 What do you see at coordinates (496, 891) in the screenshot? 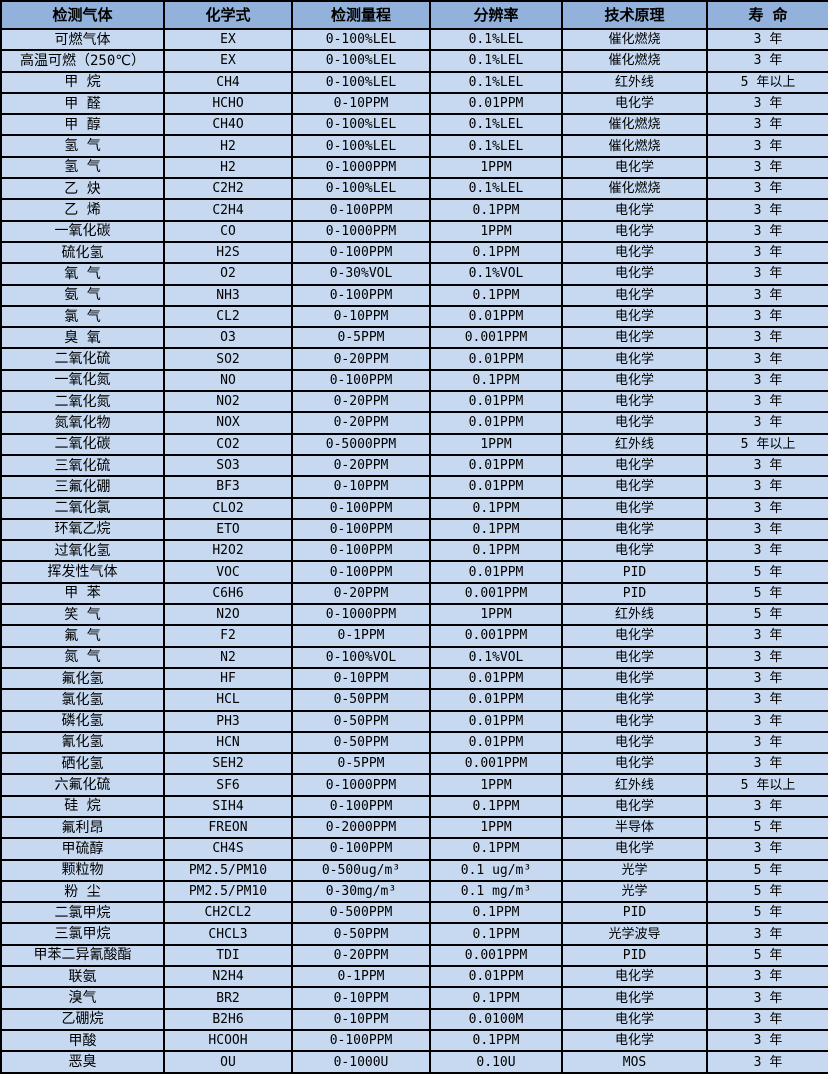
I see `cell-resolution: 0.1 mg/m³` at bounding box center [496, 891].